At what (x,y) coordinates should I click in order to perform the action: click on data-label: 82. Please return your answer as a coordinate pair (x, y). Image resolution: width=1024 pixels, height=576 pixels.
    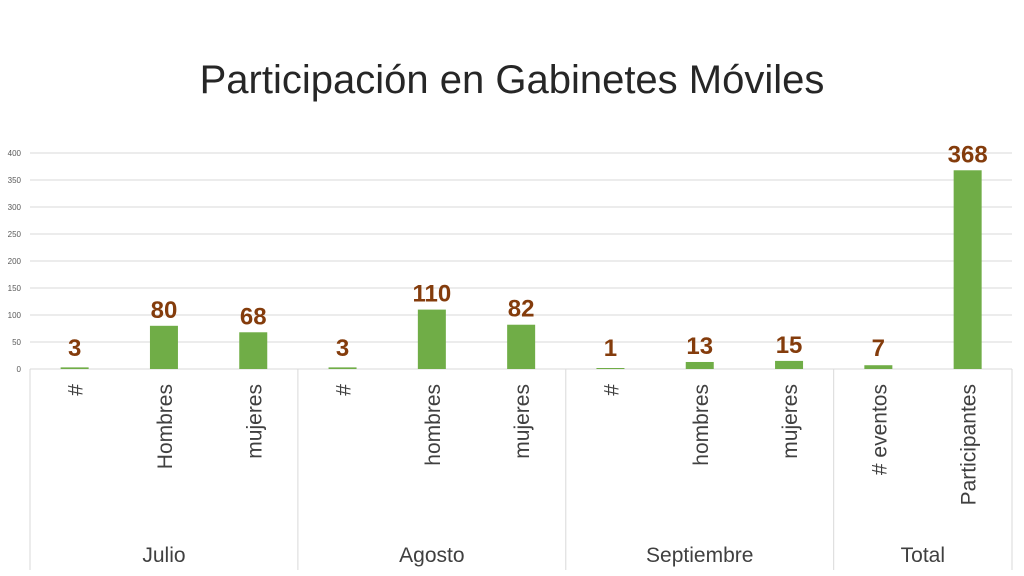
    Looking at the image, I should click on (521, 309).